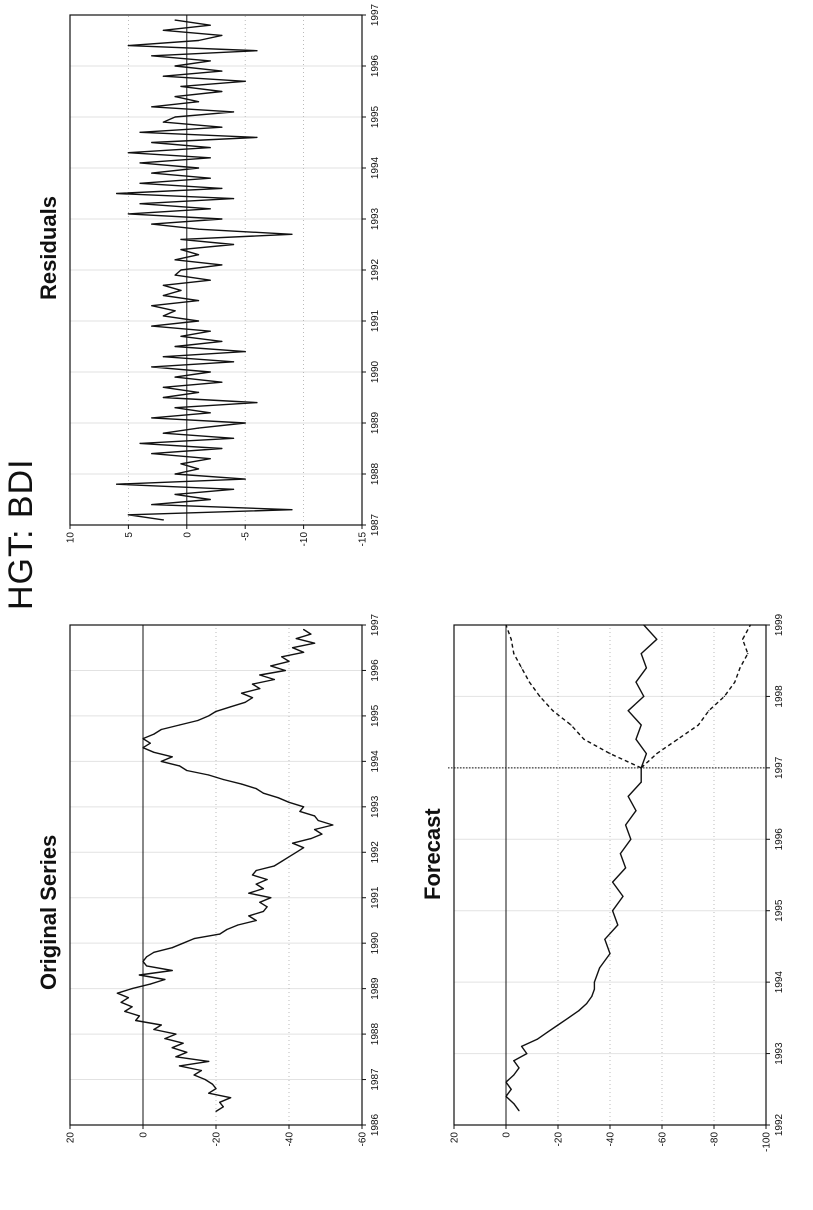  I want to click on x-tick-label: 1990, so click(375, 943).